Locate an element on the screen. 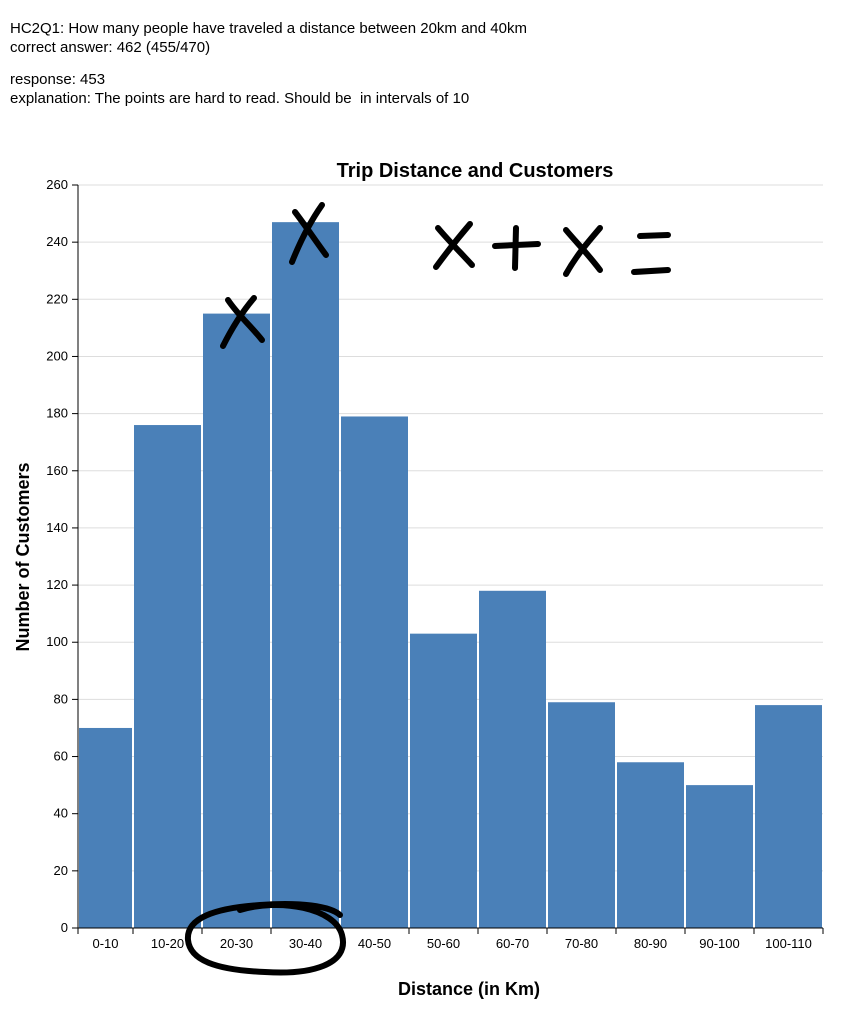  y-tick-label: 220 is located at coordinates (57, 298).